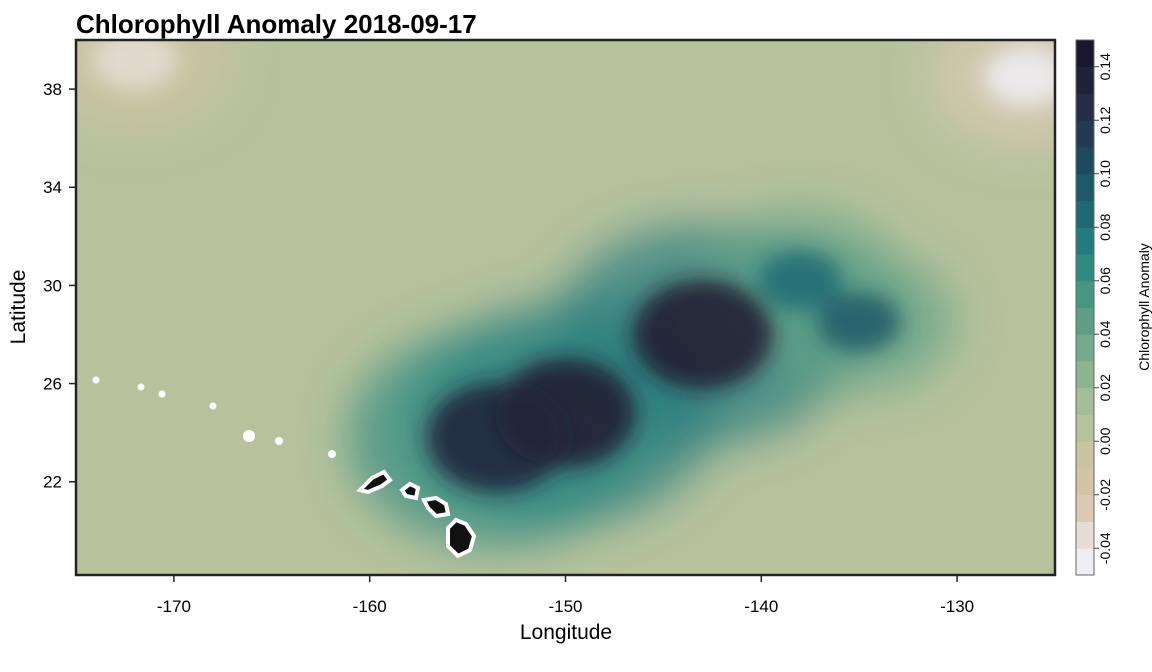 The image size is (1152, 672). Describe the element at coordinates (1105, 387) in the screenshot. I see `colorbar-tick-label: 0.02` at that location.